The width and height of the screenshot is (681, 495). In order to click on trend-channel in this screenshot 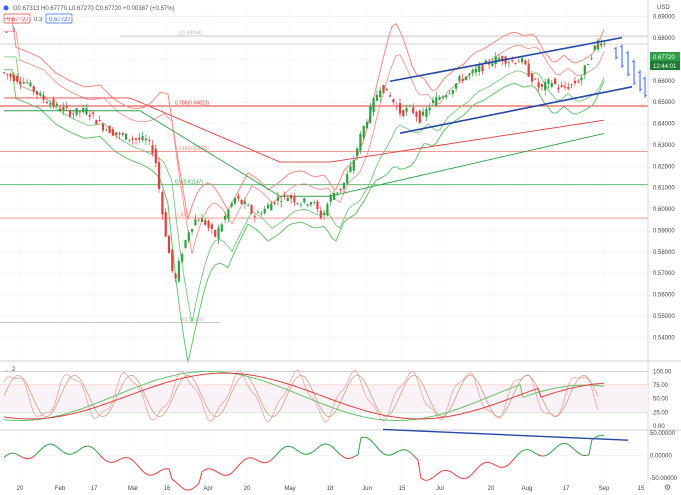, I will do `click(511, 85)`.